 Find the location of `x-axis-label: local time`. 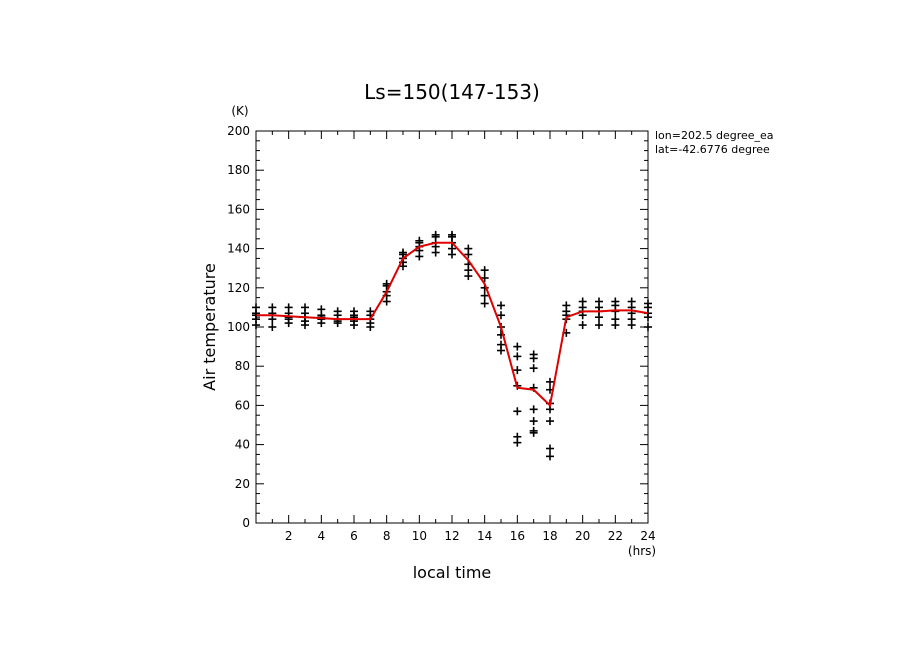

x-axis-label: local time is located at coordinates (452, 572).